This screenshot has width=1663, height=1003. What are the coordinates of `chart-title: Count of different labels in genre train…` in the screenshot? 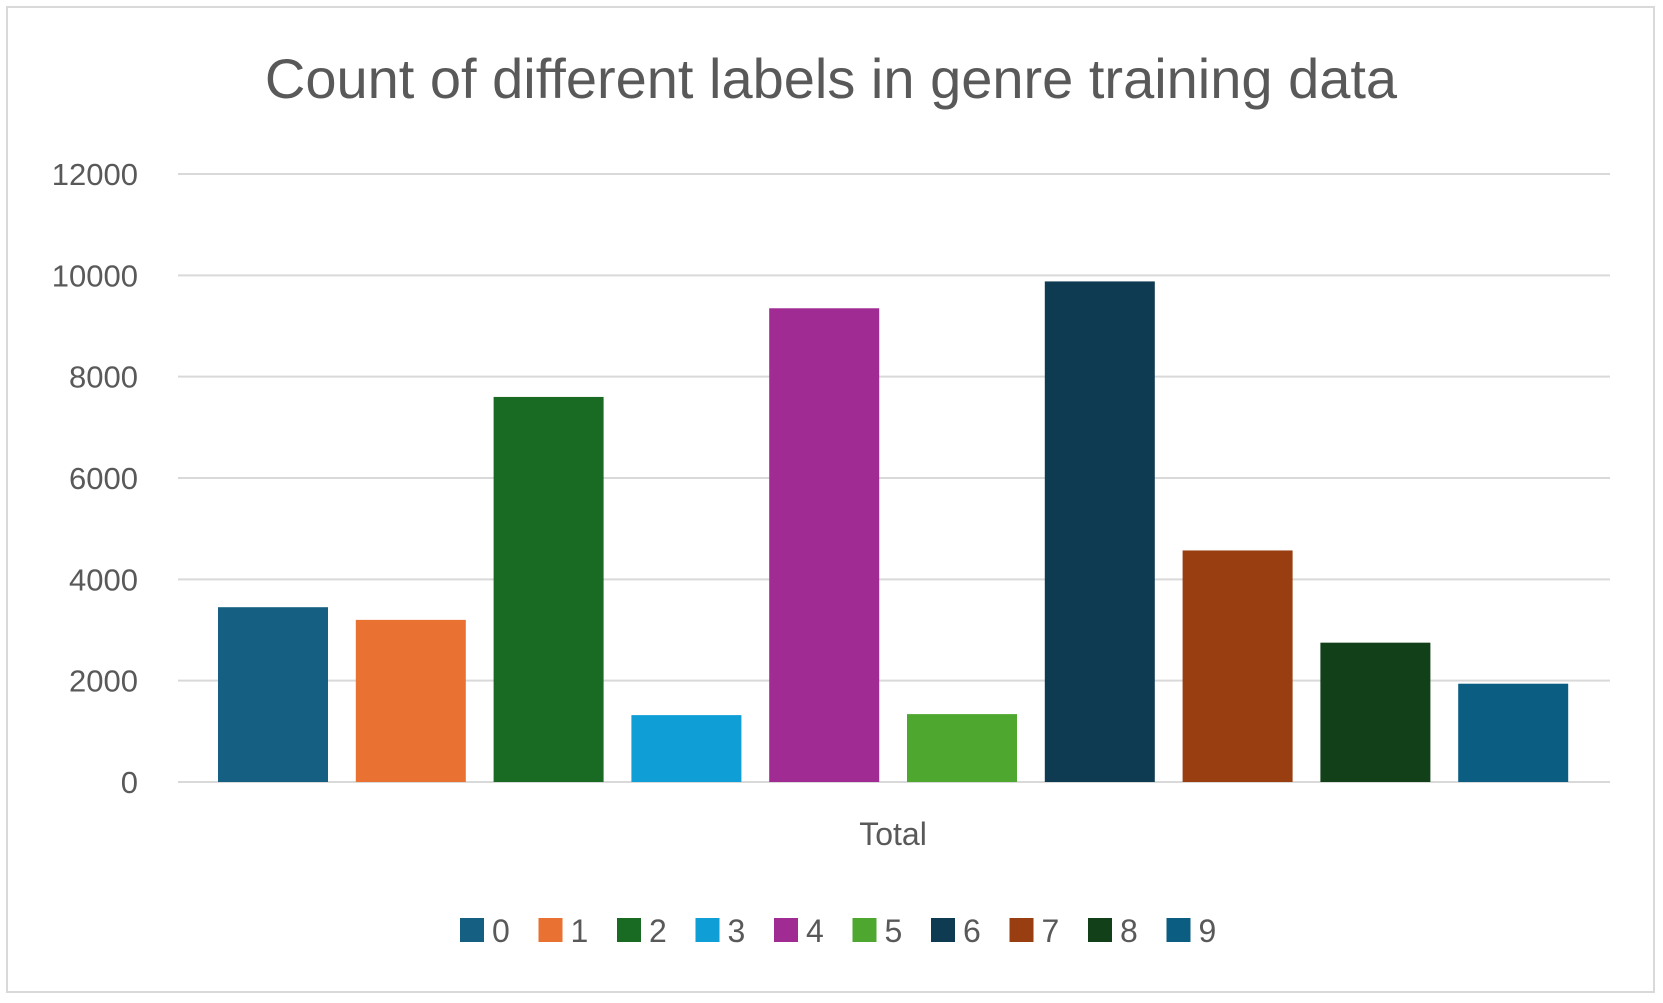 It's located at (831, 78).